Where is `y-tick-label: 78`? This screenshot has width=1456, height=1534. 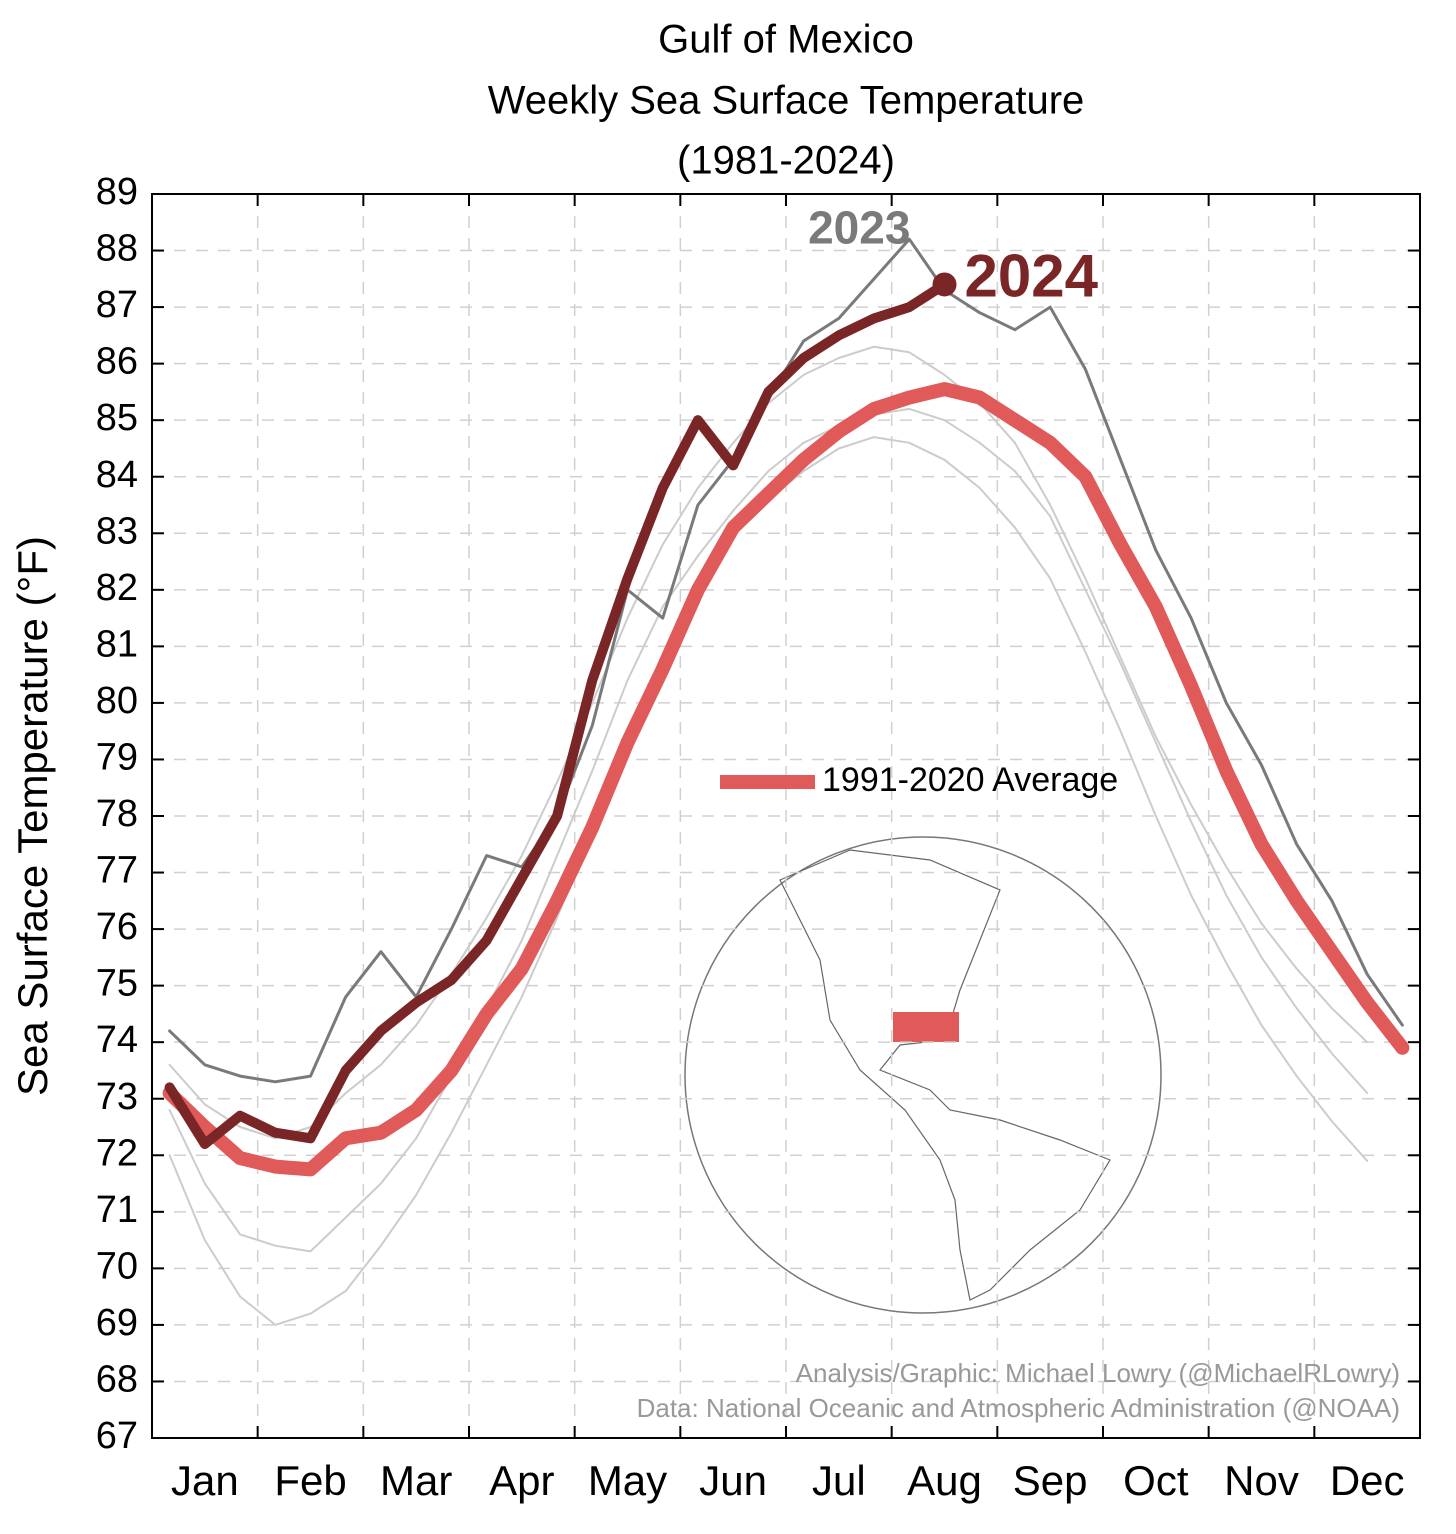
y-tick-label: 78 is located at coordinates (117, 814).